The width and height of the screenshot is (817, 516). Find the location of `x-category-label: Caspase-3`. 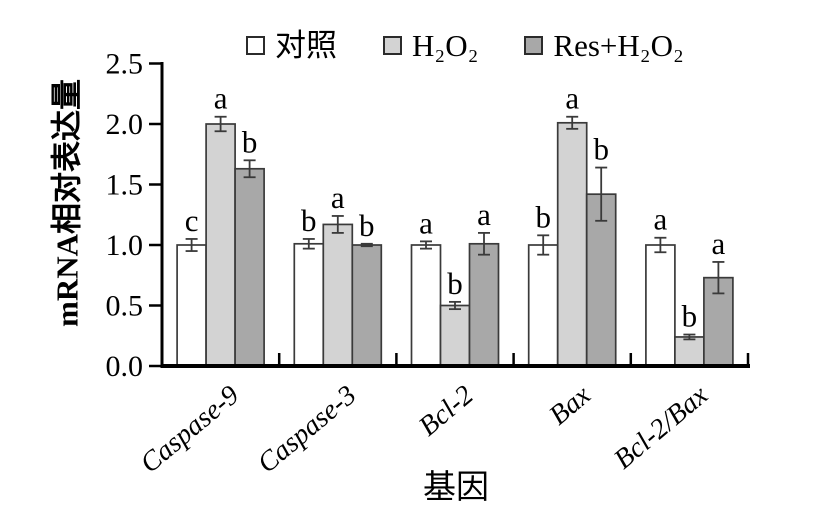

x-category-label: Caspase-3 is located at coordinates (307, 430).